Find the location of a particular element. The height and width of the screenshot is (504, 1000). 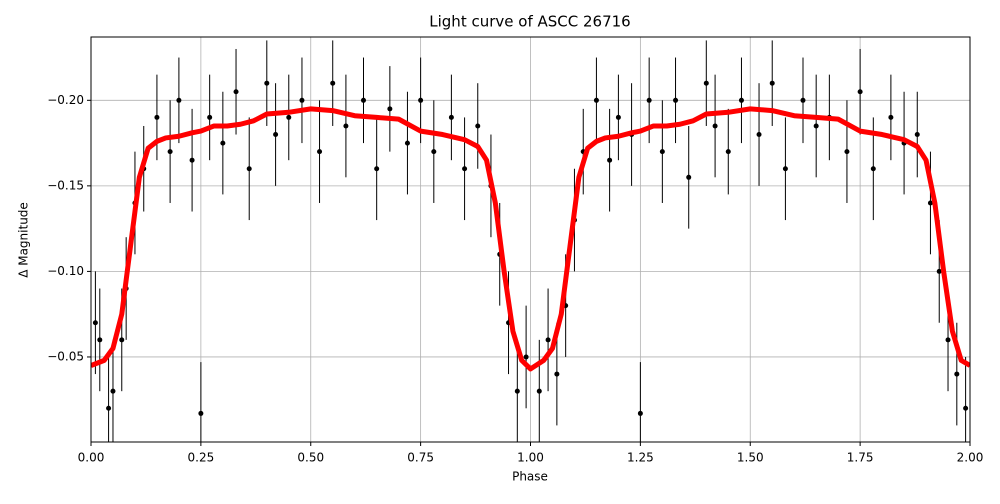

x-tick-label: 1.00 is located at coordinates (530, 458).